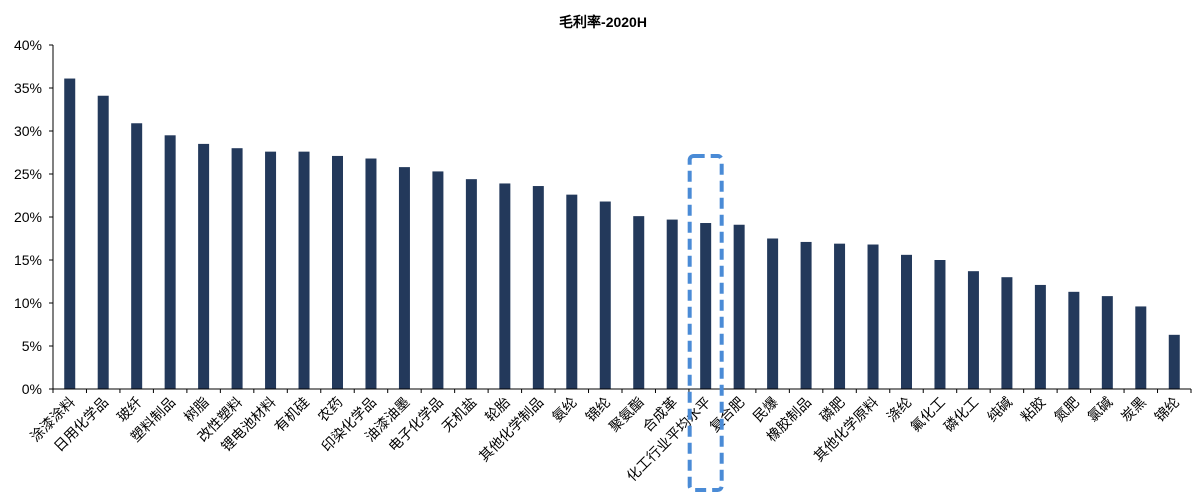 The image size is (1192, 493). What do you see at coordinates (28, 174) in the screenshot?
I see `y-tick-label: 25%` at bounding box center [28, 174].